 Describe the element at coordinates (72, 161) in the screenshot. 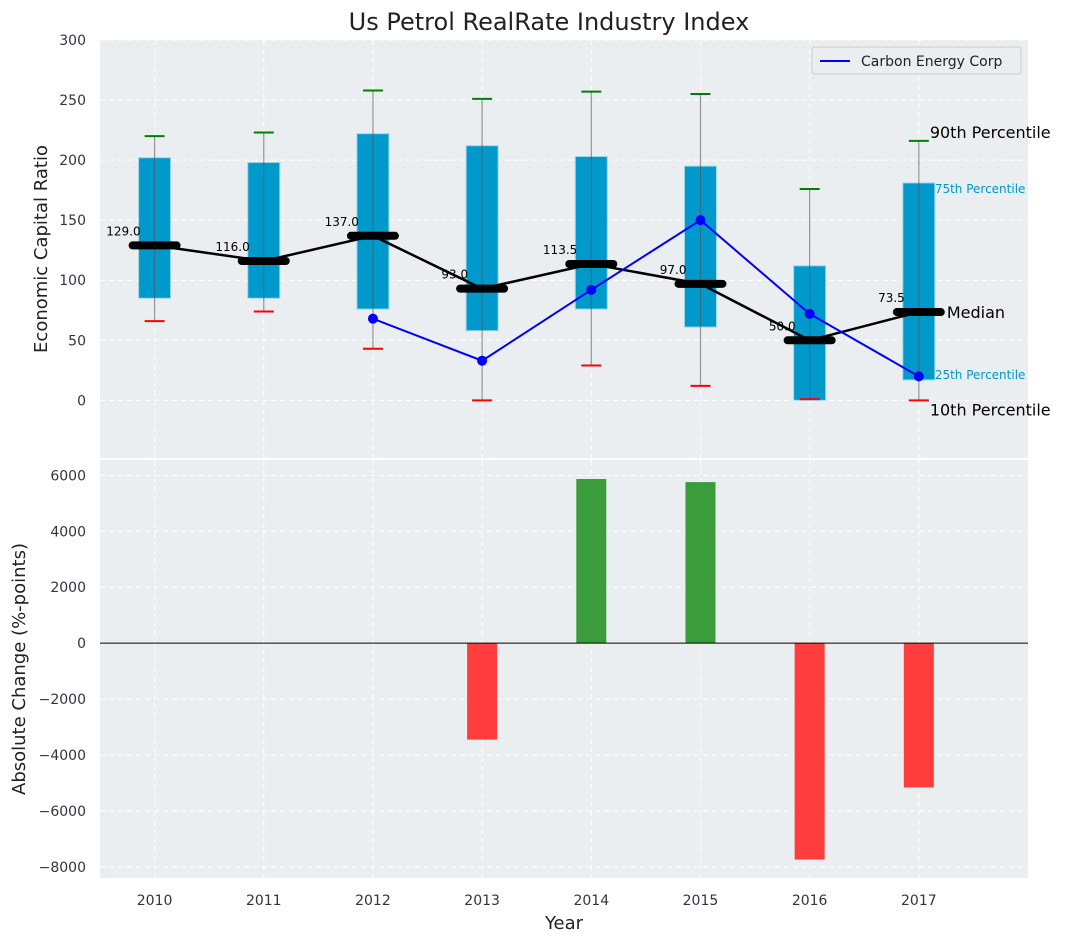

I see `top-y-tick-label: 200` at that location.